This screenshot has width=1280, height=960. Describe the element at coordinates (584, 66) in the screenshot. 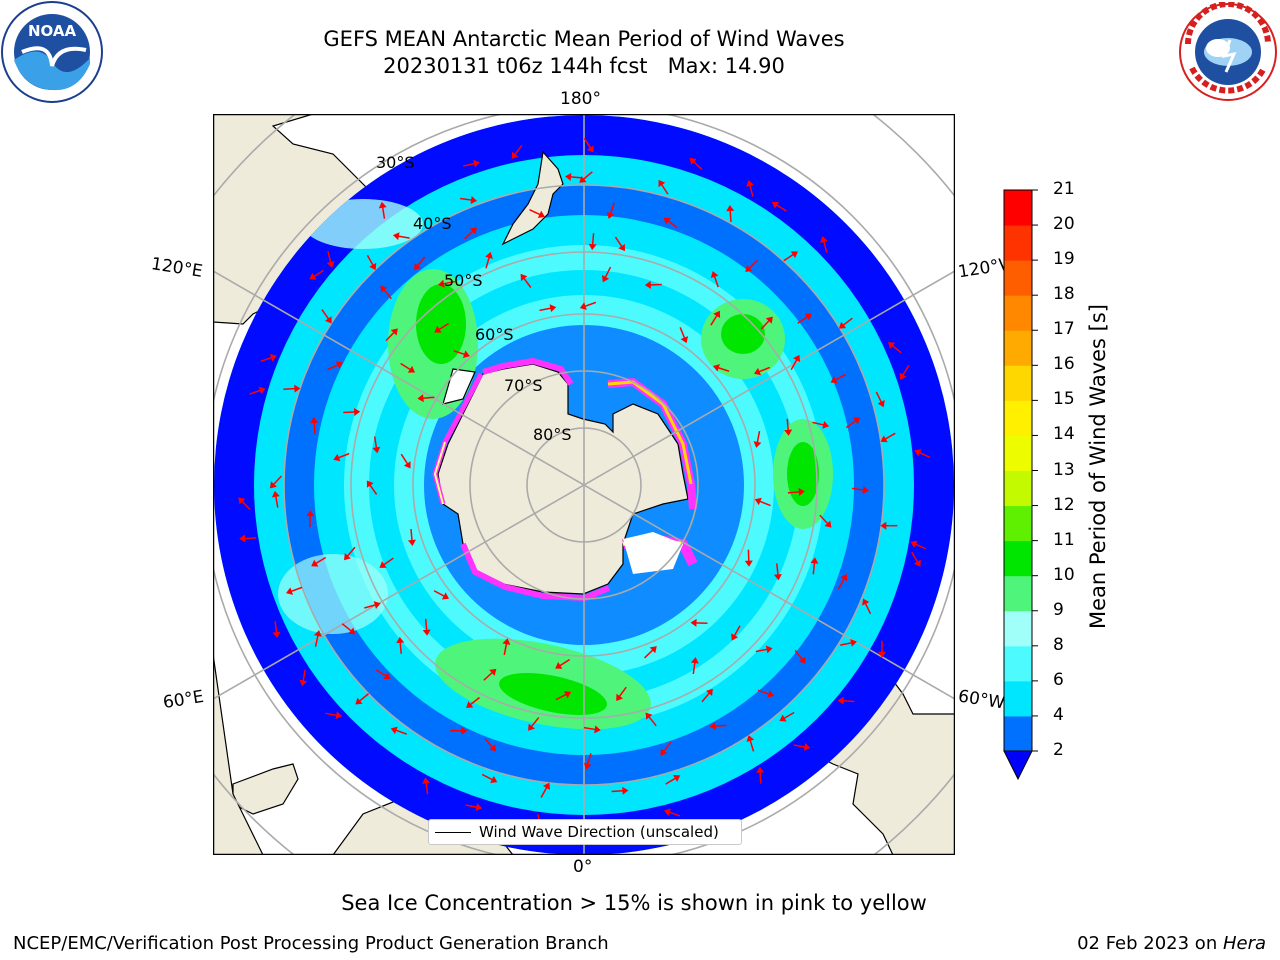

I see `chart-subtitle: 20230131 t06z 144h fcst Max: 14.90` at that location.